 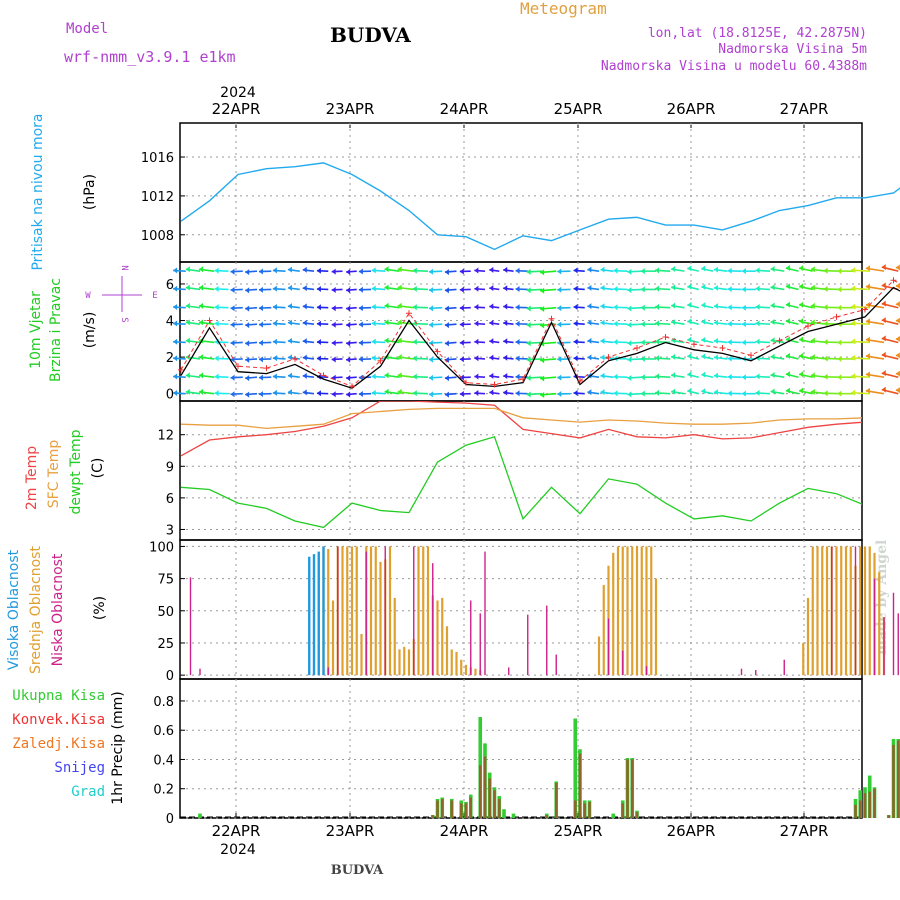 I want to click on pressure-line, so click(x=540, y=206).